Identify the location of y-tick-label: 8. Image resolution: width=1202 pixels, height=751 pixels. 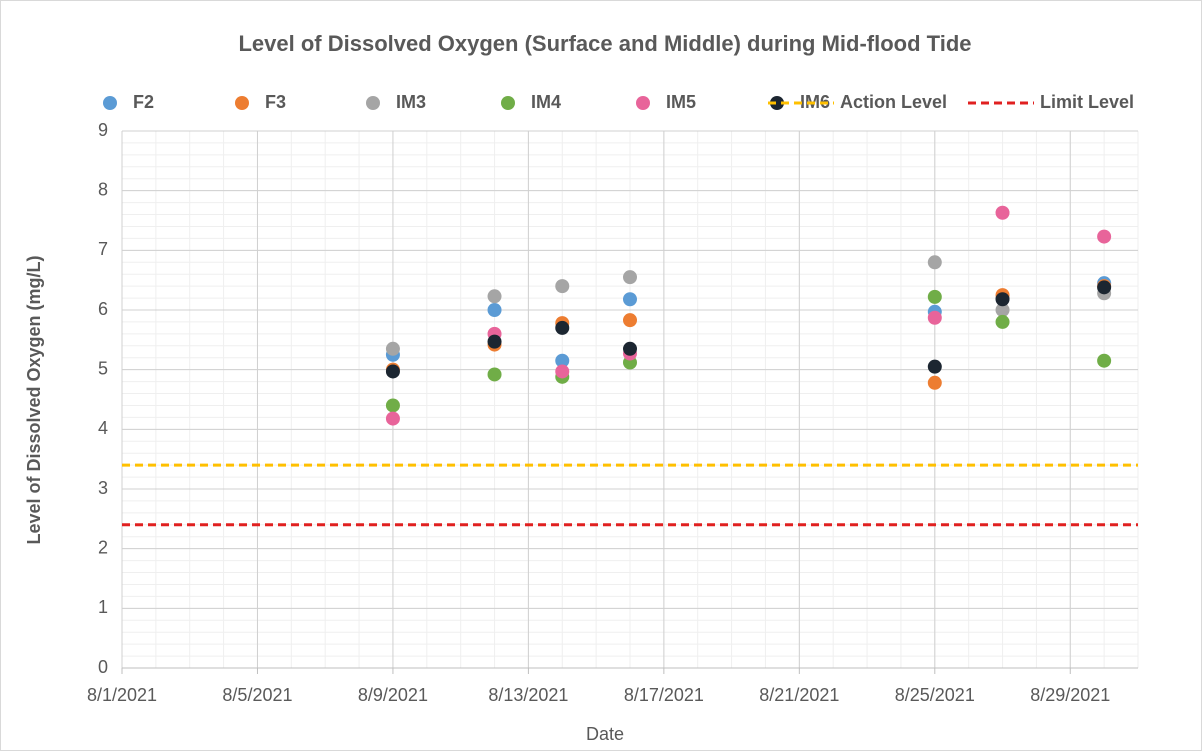
(103, 189).